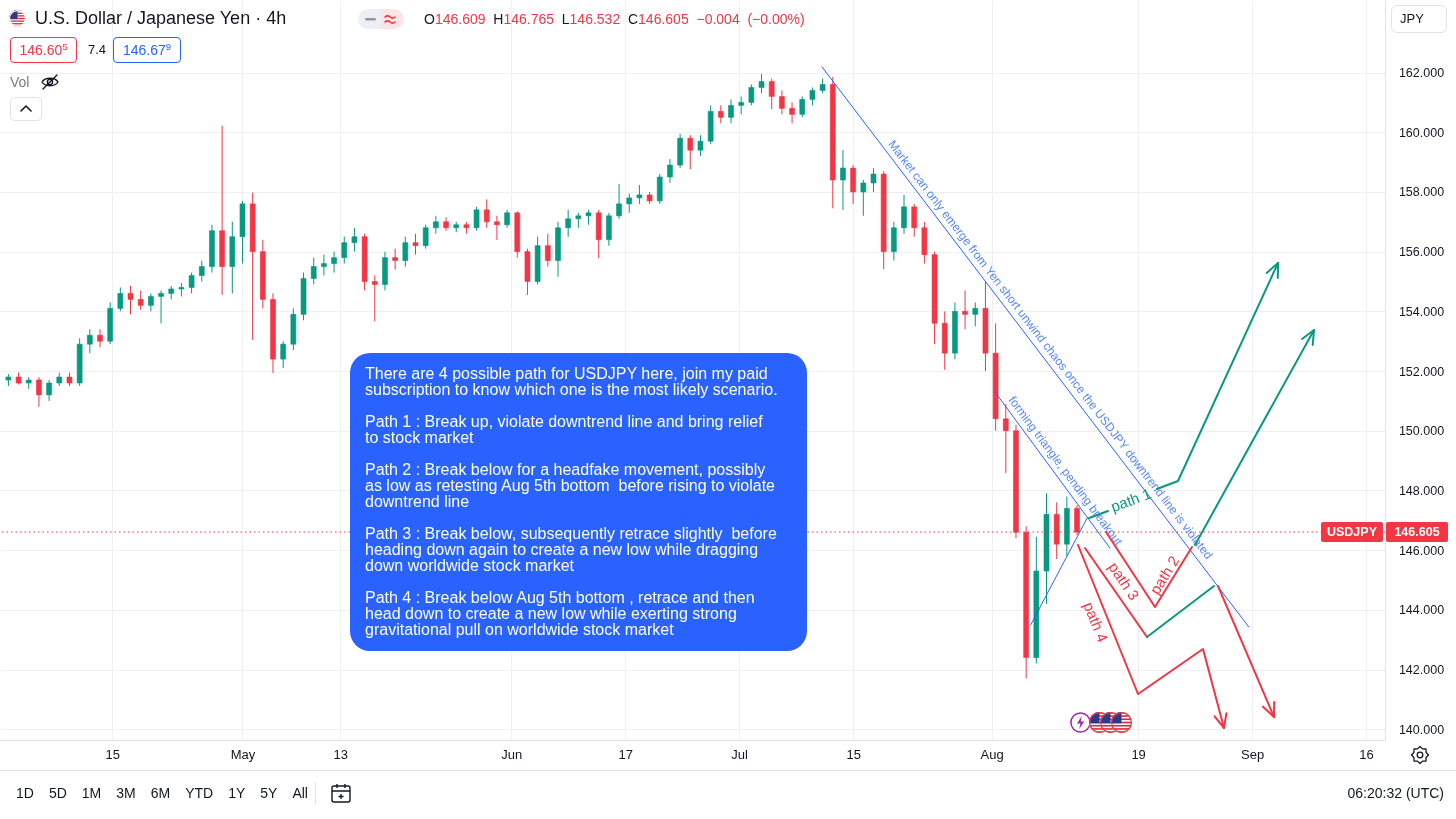 This screenshot has width=1456, height=819. I want to click on text: 6M, so click(160, 793).